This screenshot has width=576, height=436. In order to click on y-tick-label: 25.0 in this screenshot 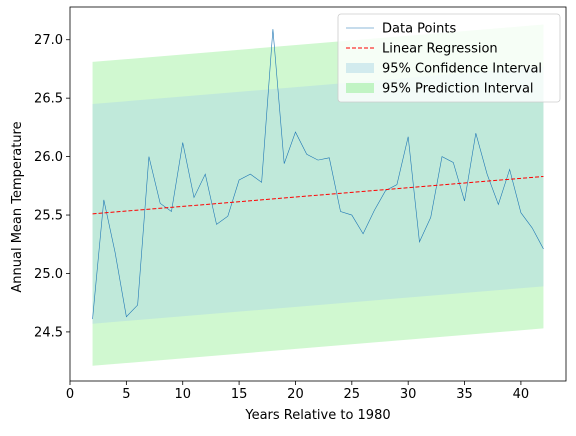, I will do `click(48, 274)`.